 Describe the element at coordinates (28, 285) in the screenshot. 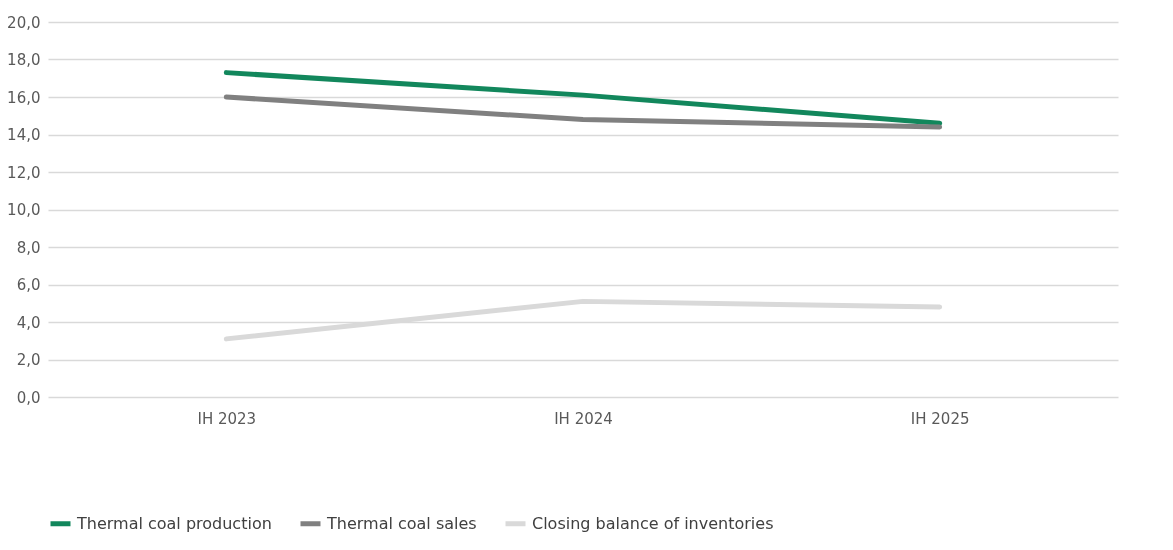

I see `y-tick-label: 6,0` at that location.